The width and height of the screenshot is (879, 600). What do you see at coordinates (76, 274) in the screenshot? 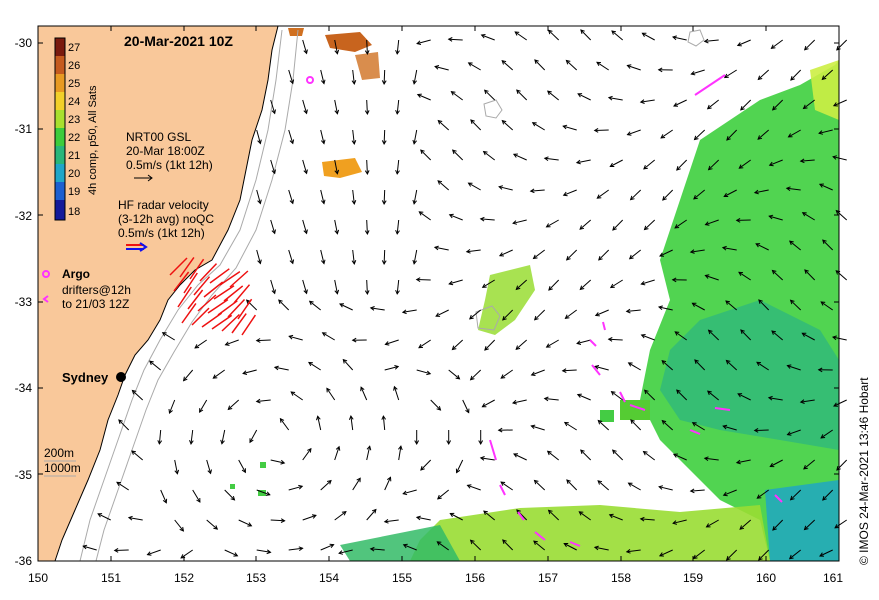
I see `legend-argo-label: Argo` at bounding box center [76, 274].